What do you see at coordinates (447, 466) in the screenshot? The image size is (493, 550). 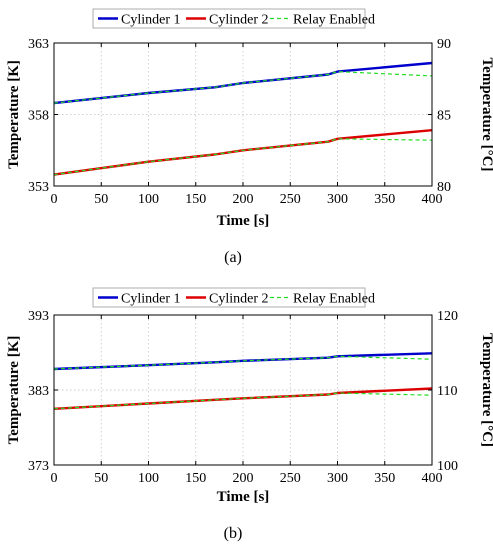 I see `y-right-tick-label: 100` at bounding box center [447, 466].